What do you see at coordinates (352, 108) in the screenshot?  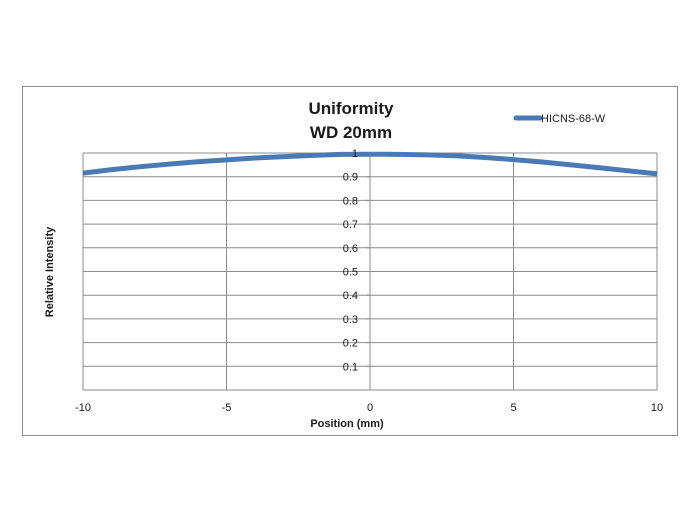 I see `chart-title: Uniformity` at bounding box center [352, 108].